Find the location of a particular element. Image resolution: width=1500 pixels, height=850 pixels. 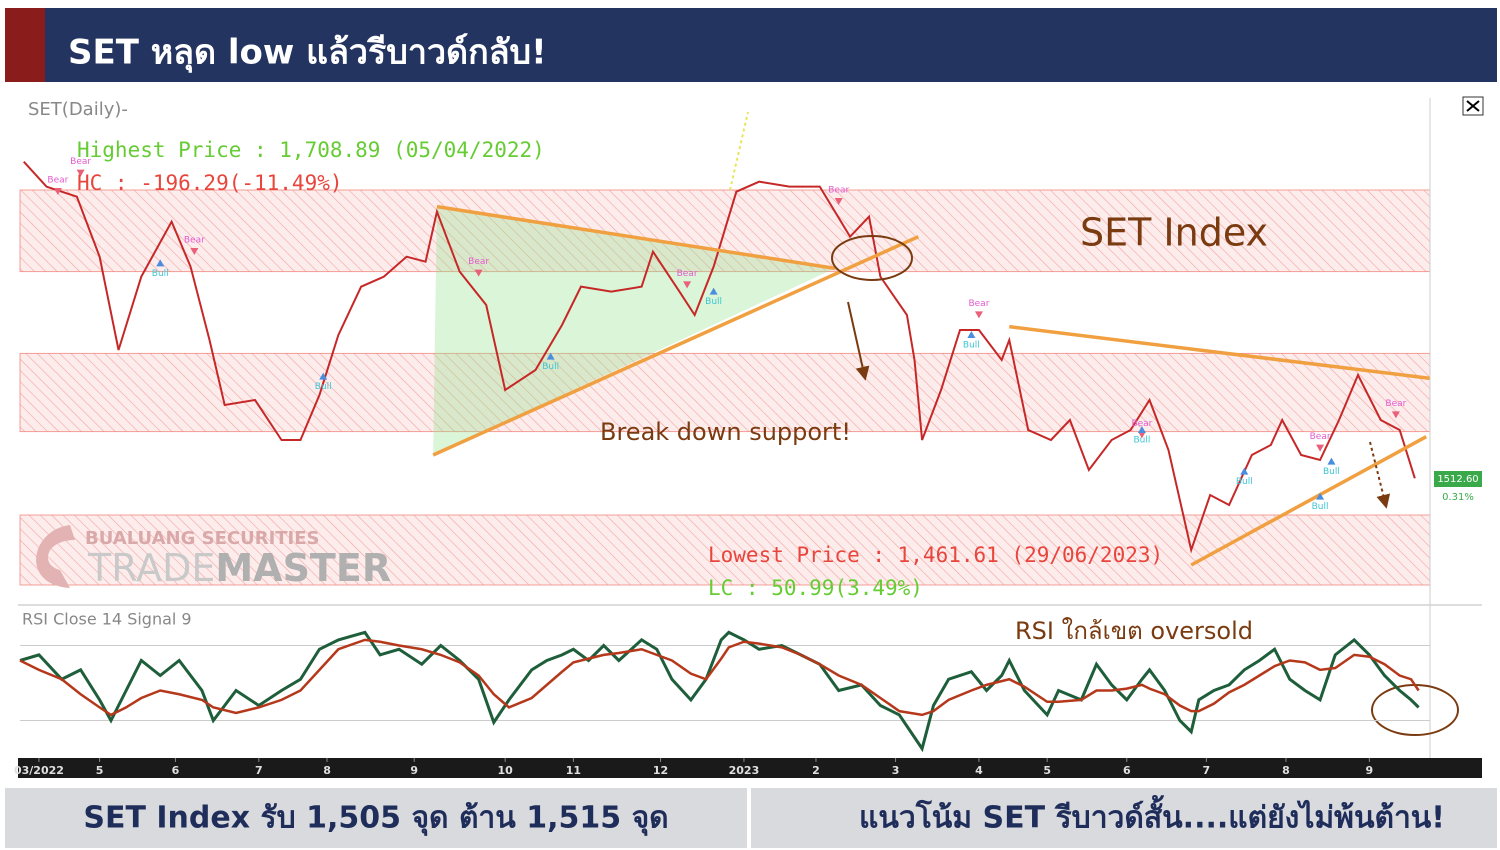

footer-right-box is located at coordinates (1124, 818).